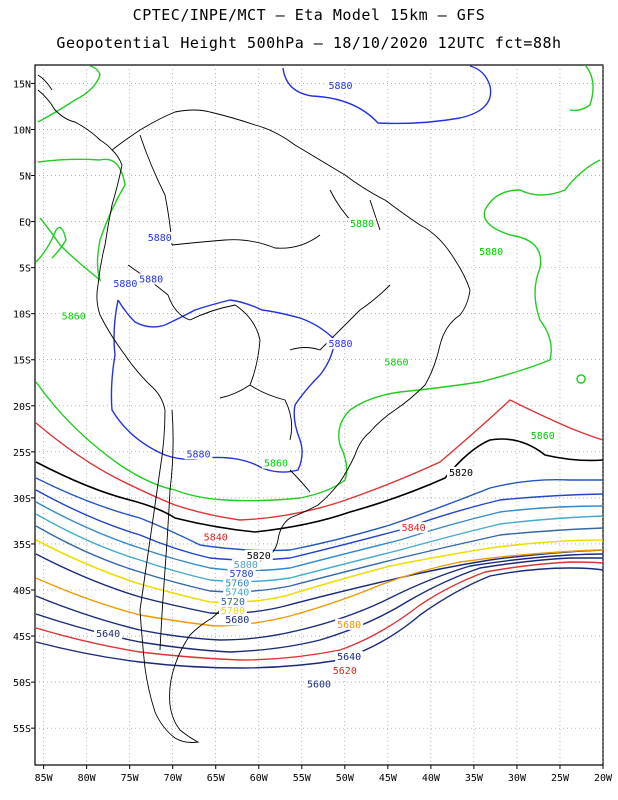 The image size is (618, 800). I want to click on contour-label: 5760, so click(237, 583).